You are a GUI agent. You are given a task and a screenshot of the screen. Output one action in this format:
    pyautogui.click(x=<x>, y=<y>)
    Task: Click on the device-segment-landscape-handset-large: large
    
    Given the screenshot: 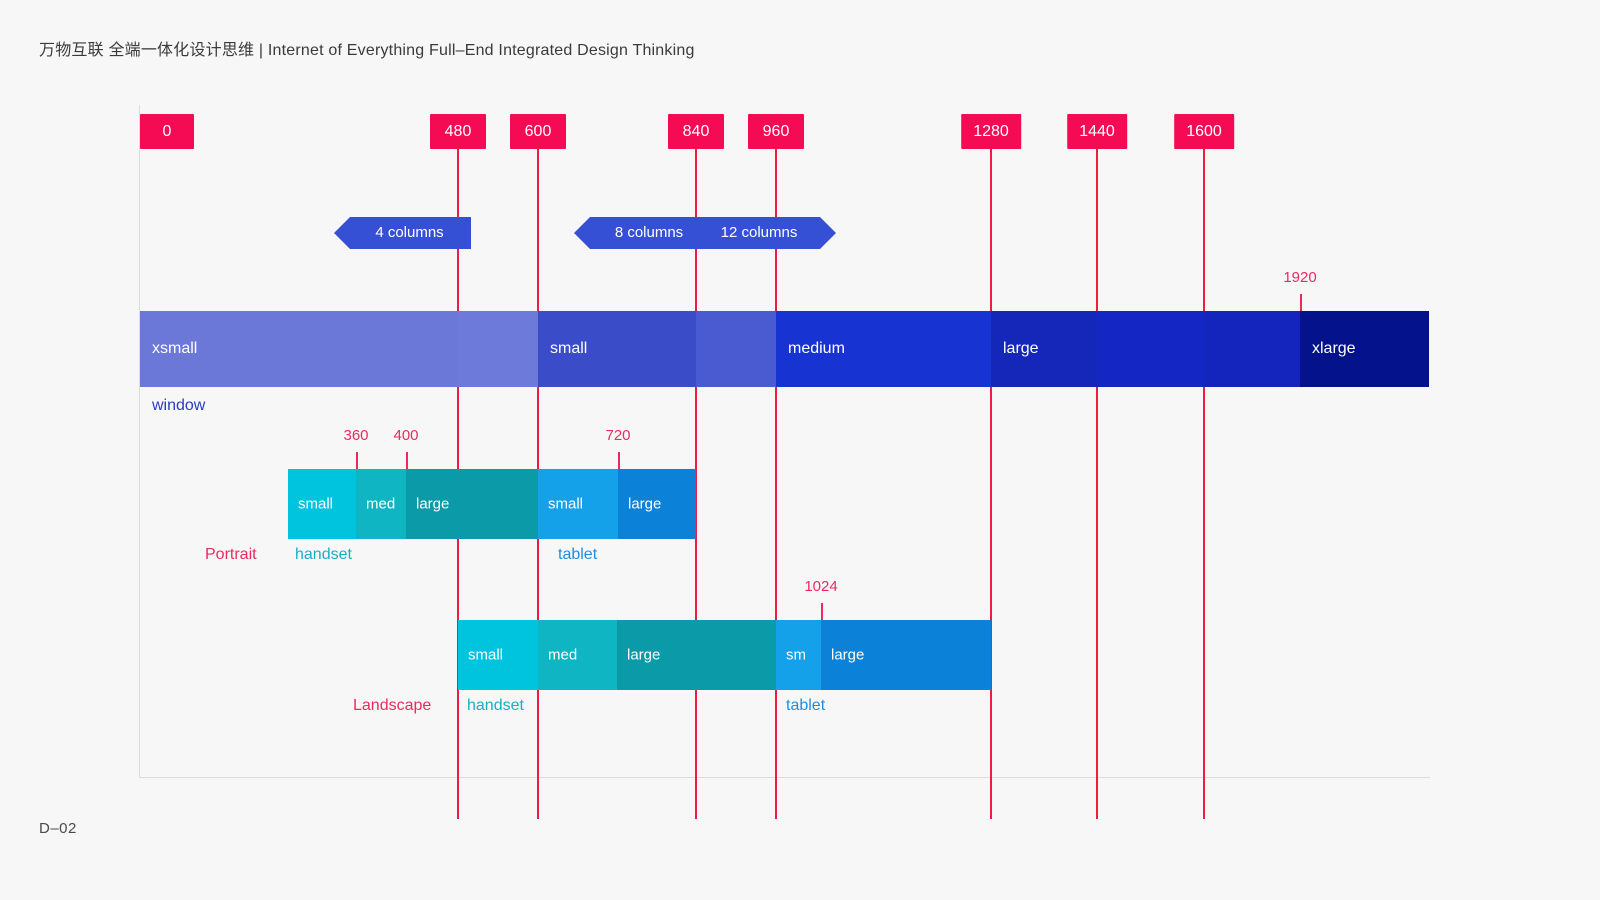 What is the action you would take?
    pyautogui.click(x=656, y=655)
    